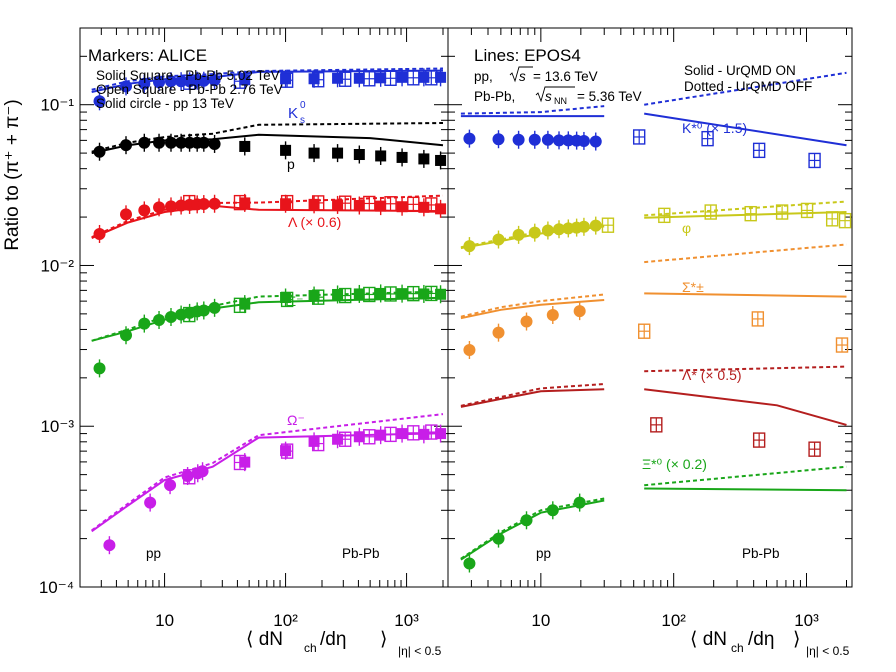  What do you see at coordinates (406, 620) in the screenshot?
I see `x-tick-label: 10³` at bounding box center [406, 620].